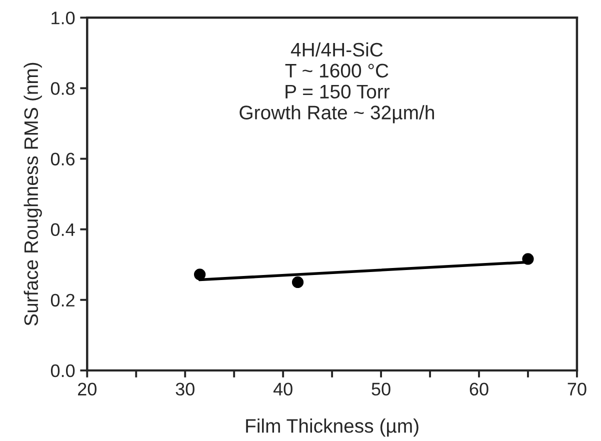 The image size is (601, 441). I want to click on x-tick-label: 40, so click(282, 389).